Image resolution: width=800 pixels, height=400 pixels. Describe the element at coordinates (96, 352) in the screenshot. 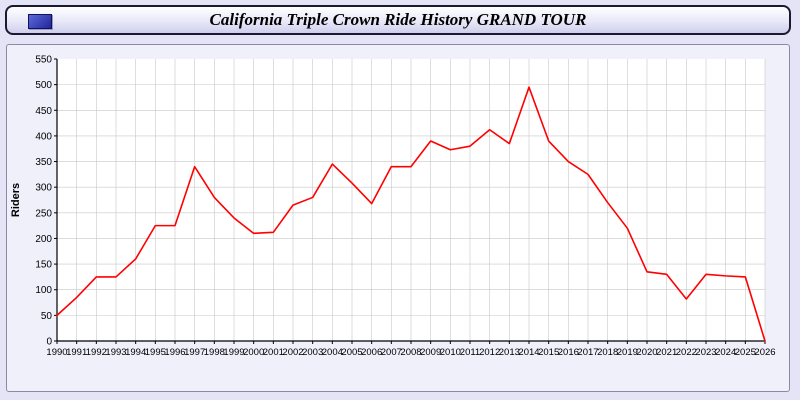

I see `x-tick-label: 1992` at that location.